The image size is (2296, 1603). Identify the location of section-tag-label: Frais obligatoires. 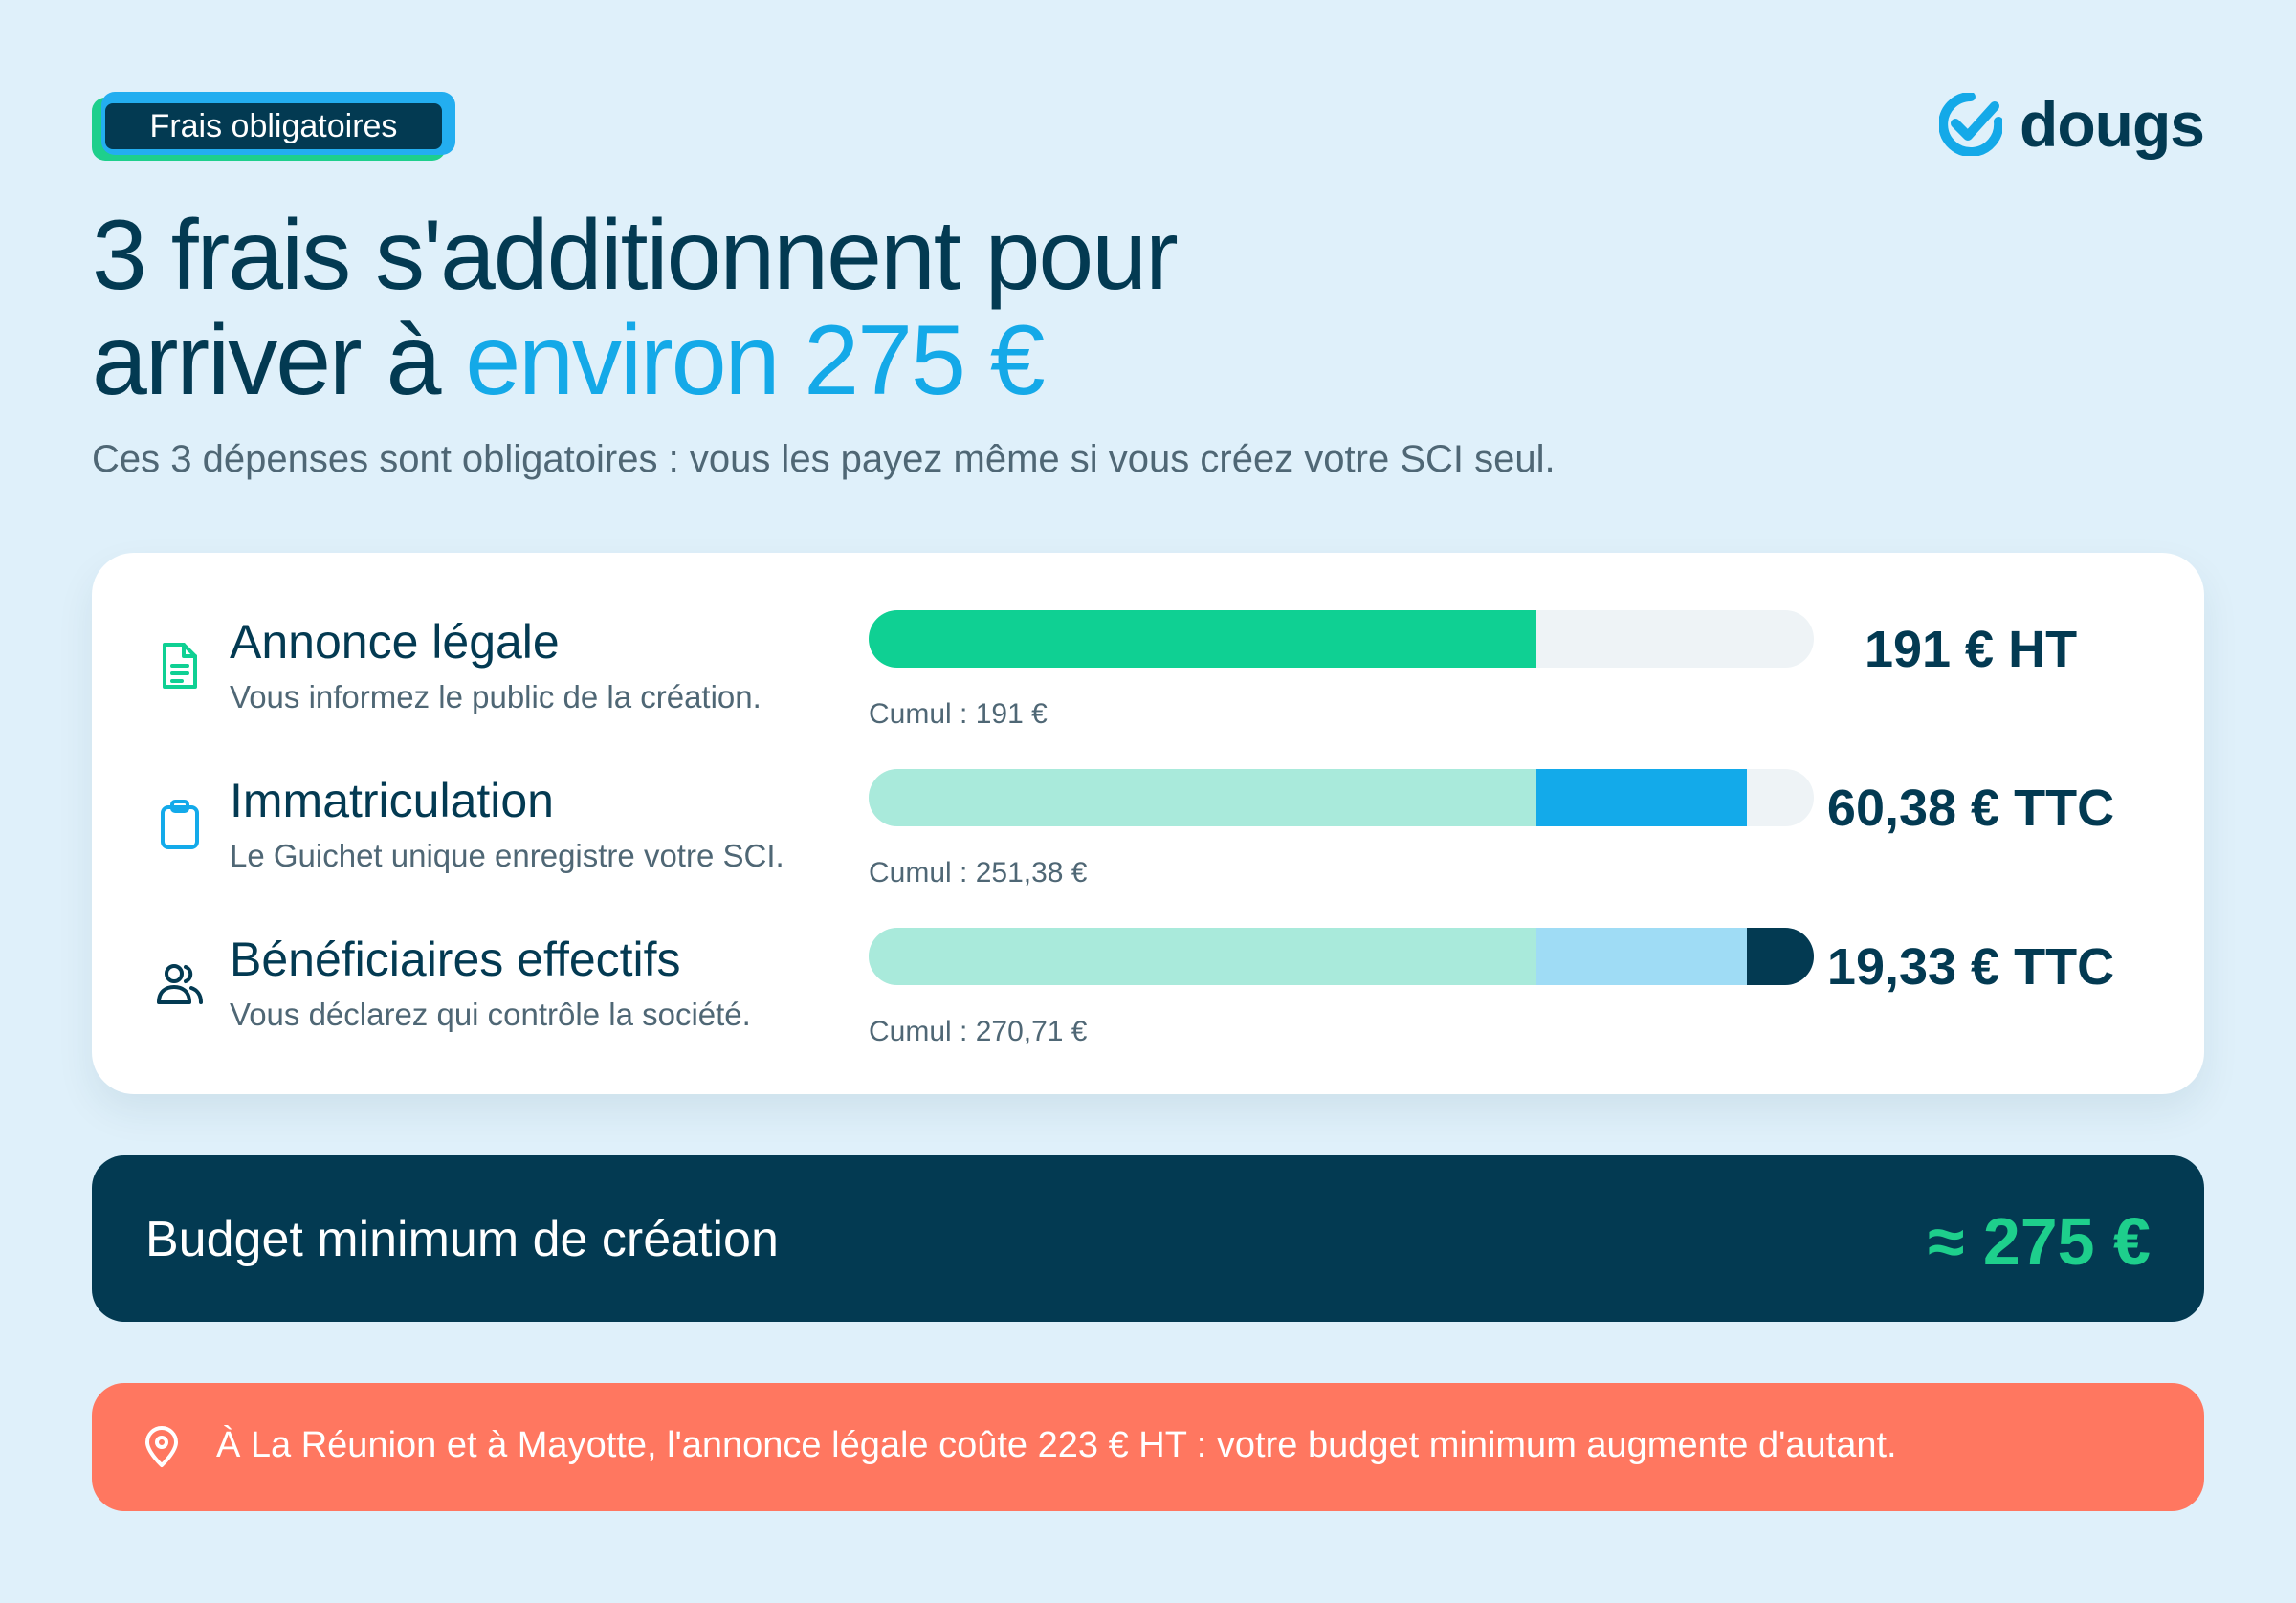
(274, 126).